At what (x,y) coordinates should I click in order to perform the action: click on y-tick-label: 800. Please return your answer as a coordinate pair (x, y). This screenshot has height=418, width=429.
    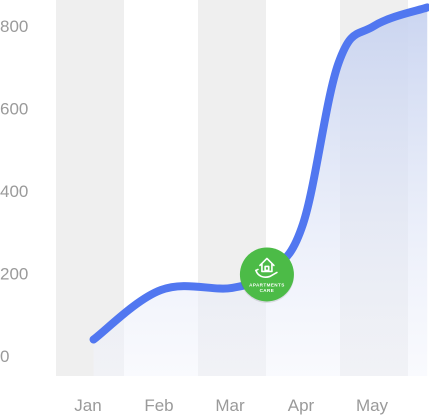
    Looking at the image, I should click on (14, 26).